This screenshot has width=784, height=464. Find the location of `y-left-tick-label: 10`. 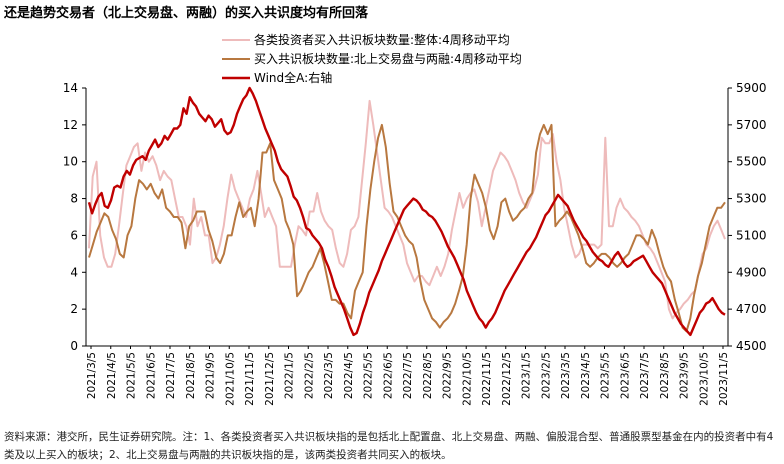

y-left-tick-label: 10 is located at coordinates (70, 162).